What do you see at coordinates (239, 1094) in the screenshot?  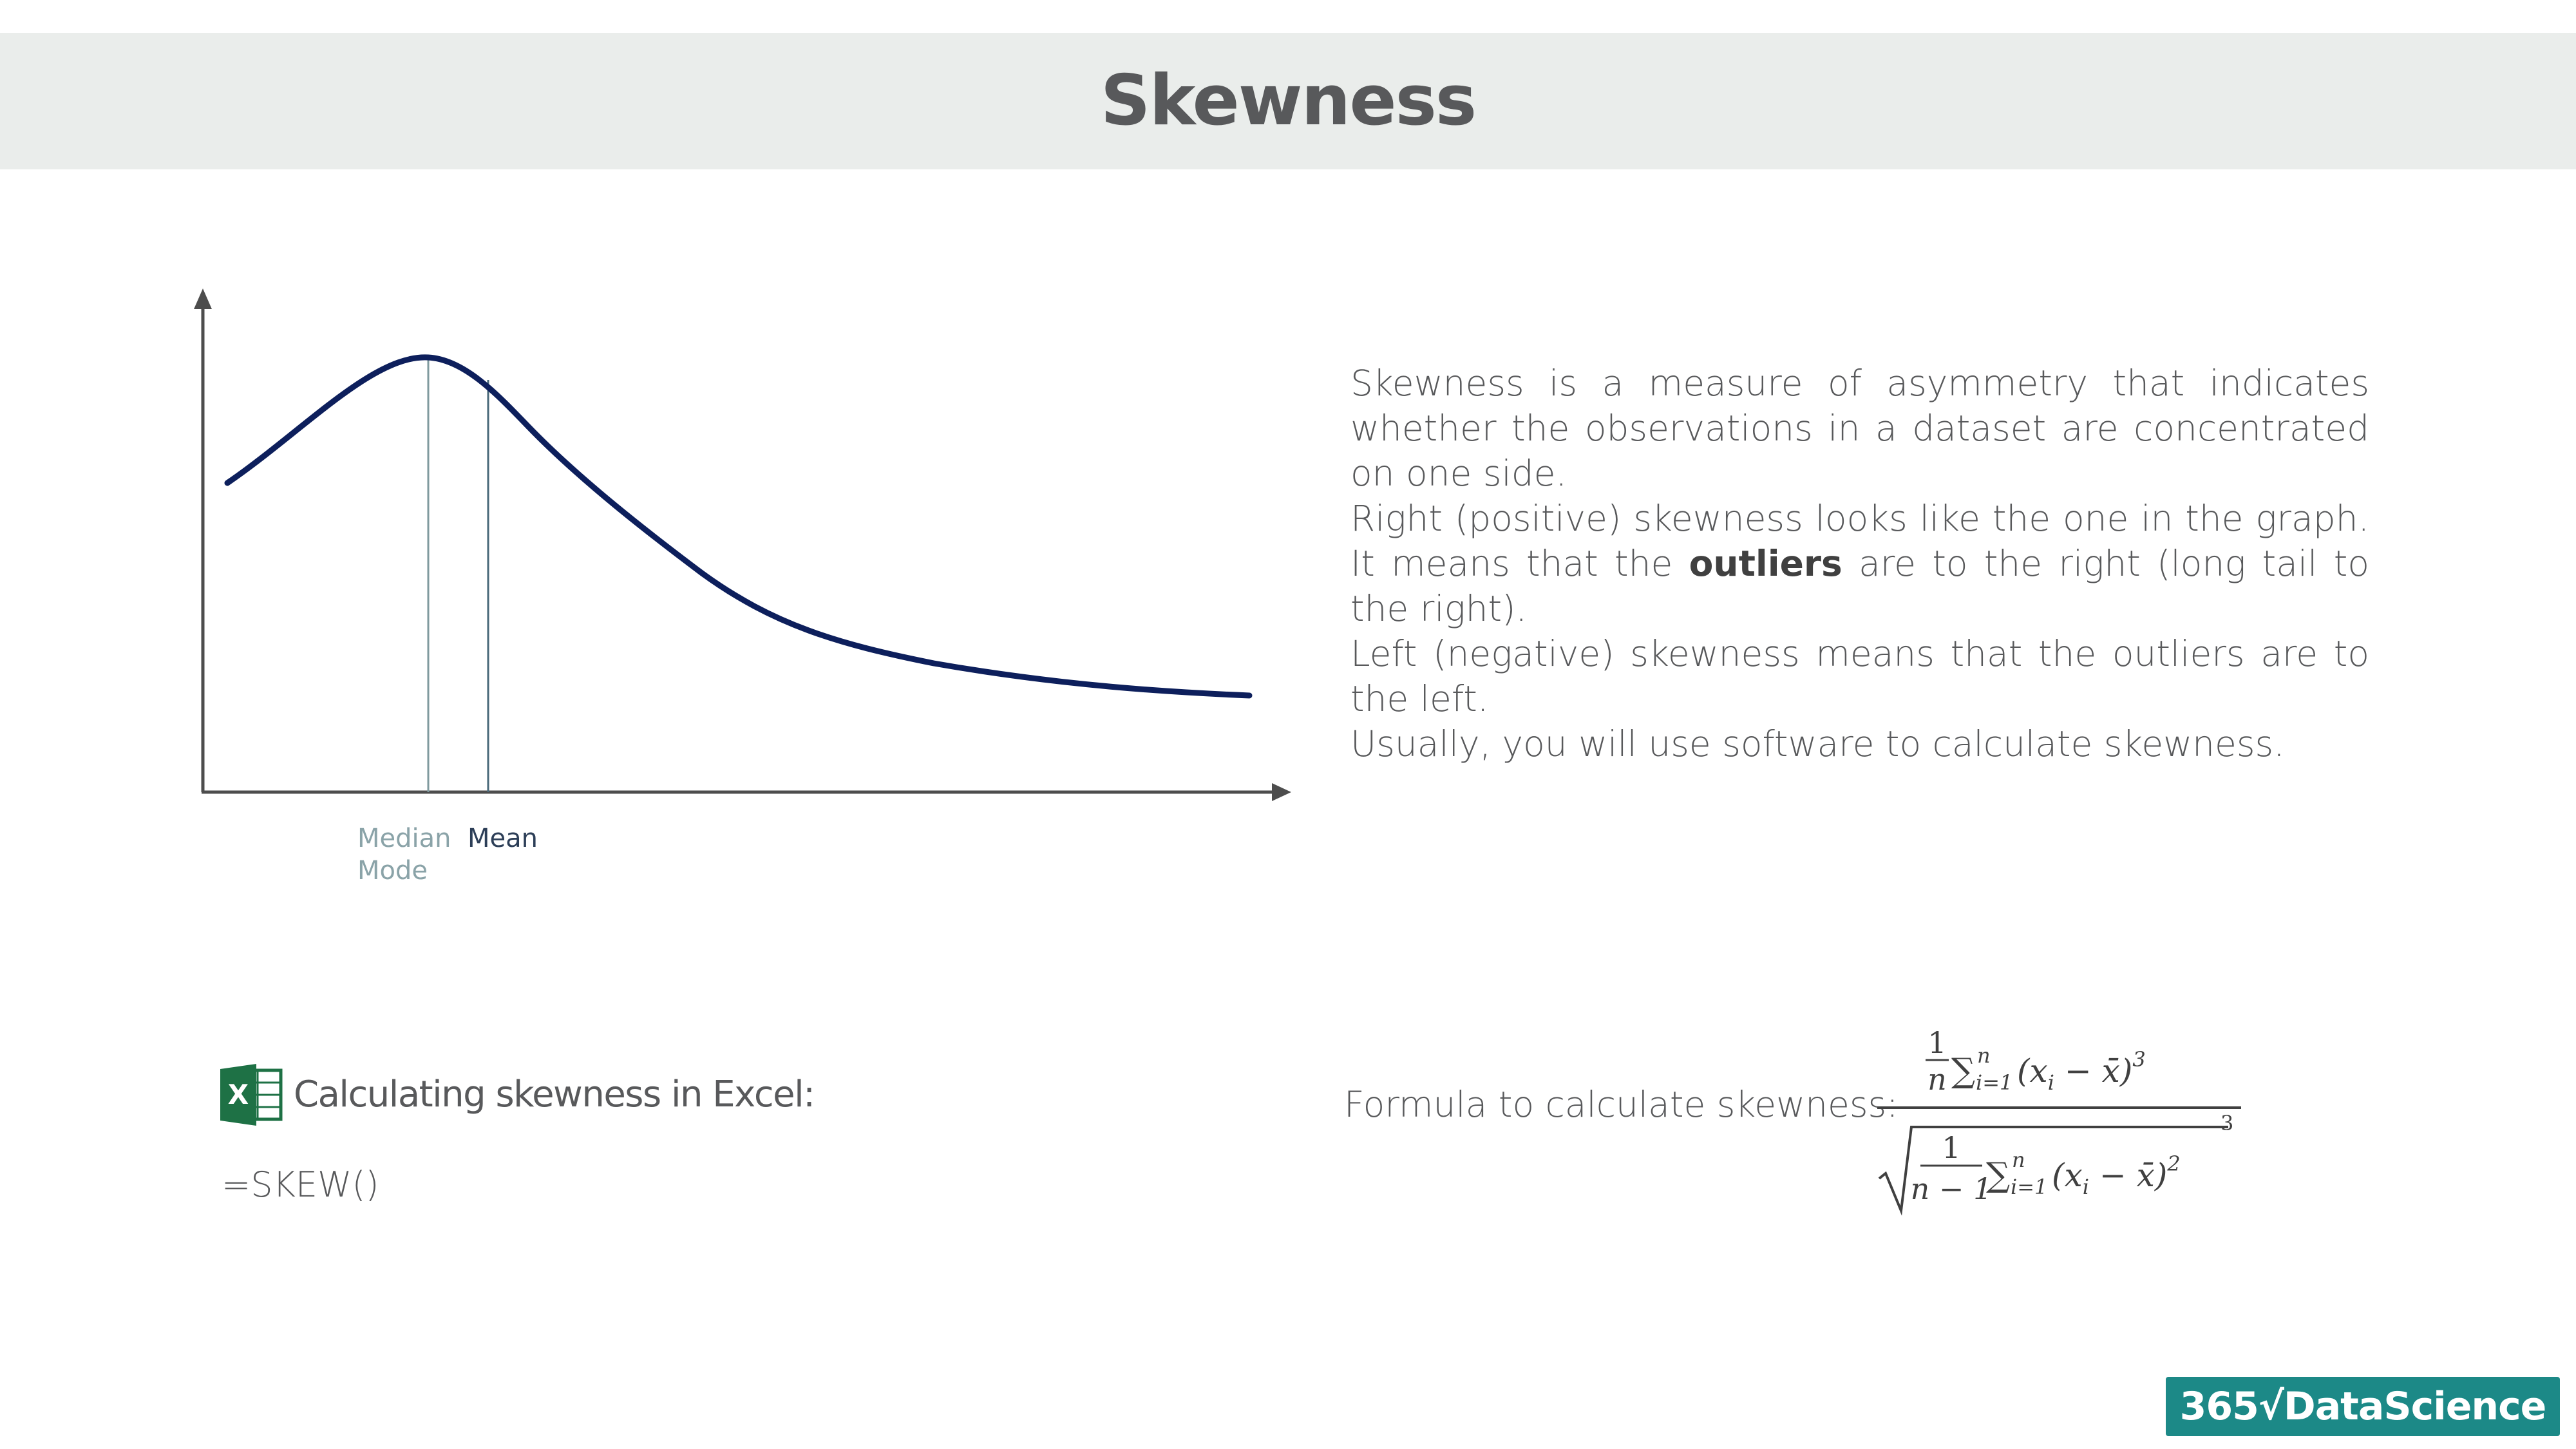 I see `svg-text: X` at bounding box center [239, 1094].